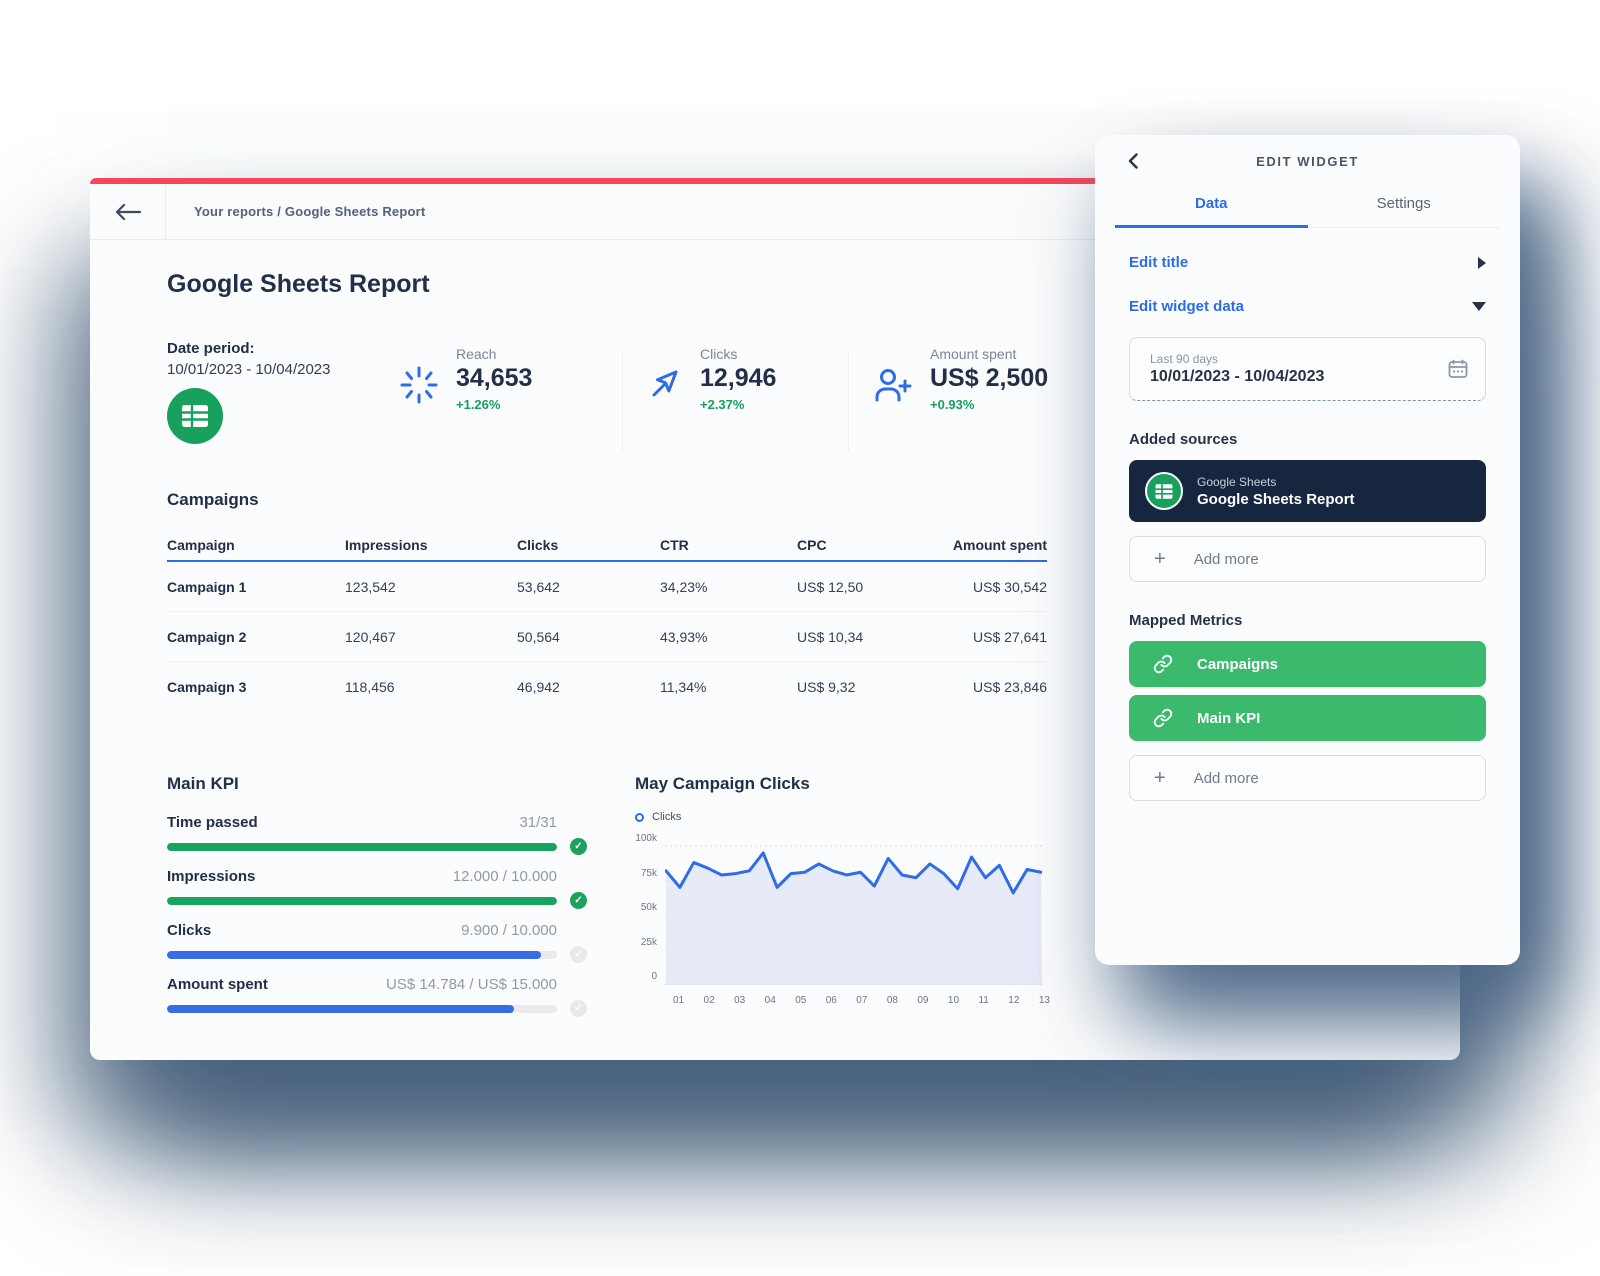  I want to click on x-axis-tick-label: 08, so click(892, 1000).